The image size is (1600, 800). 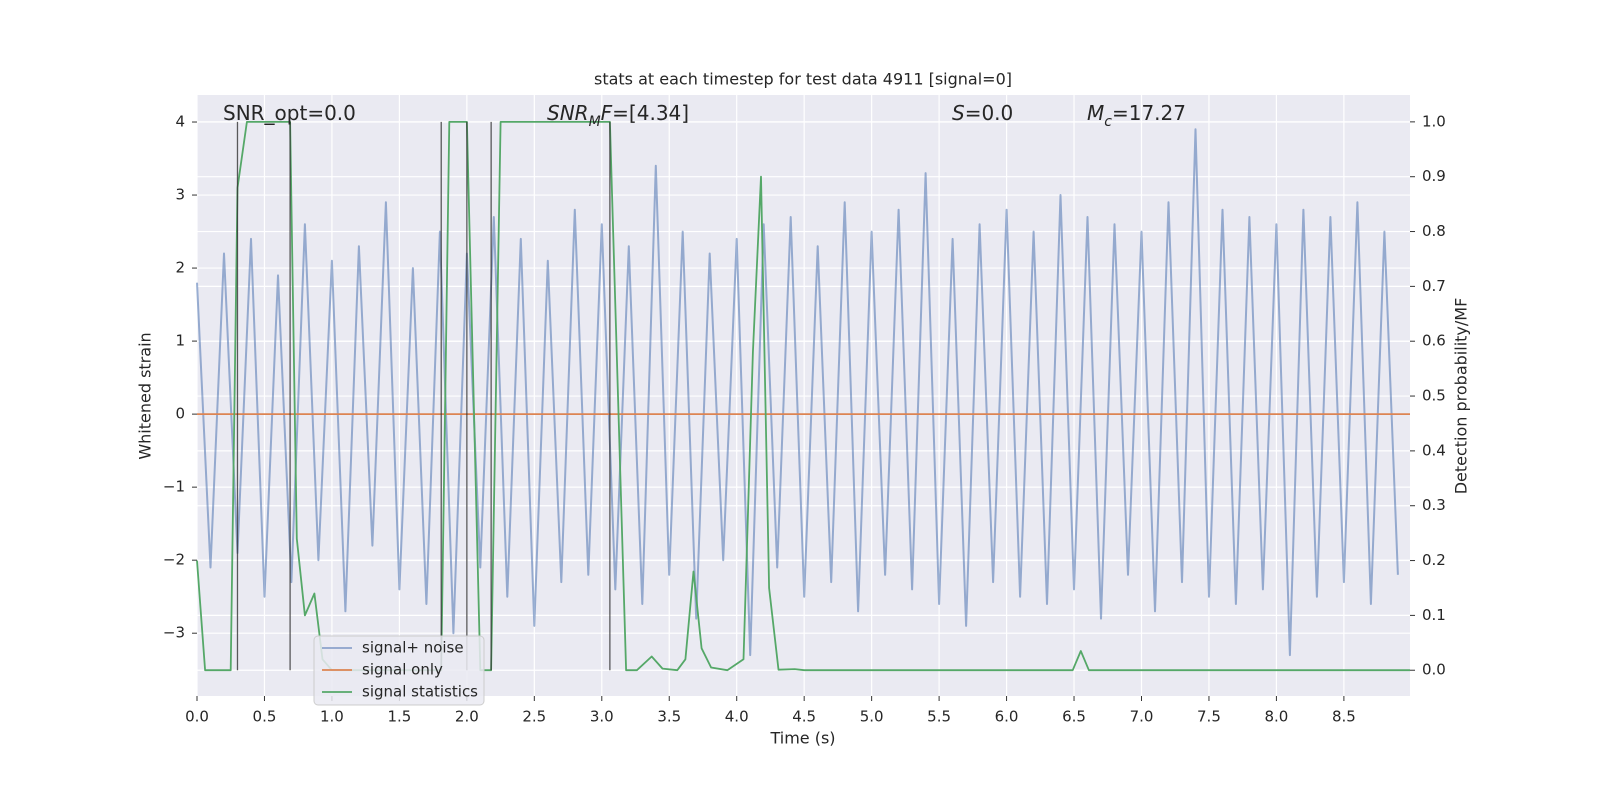 What do you see at coordinates (180, 268) in the screenshot?
I see `y-tick-label: 2` at bounding box center [180, 268].